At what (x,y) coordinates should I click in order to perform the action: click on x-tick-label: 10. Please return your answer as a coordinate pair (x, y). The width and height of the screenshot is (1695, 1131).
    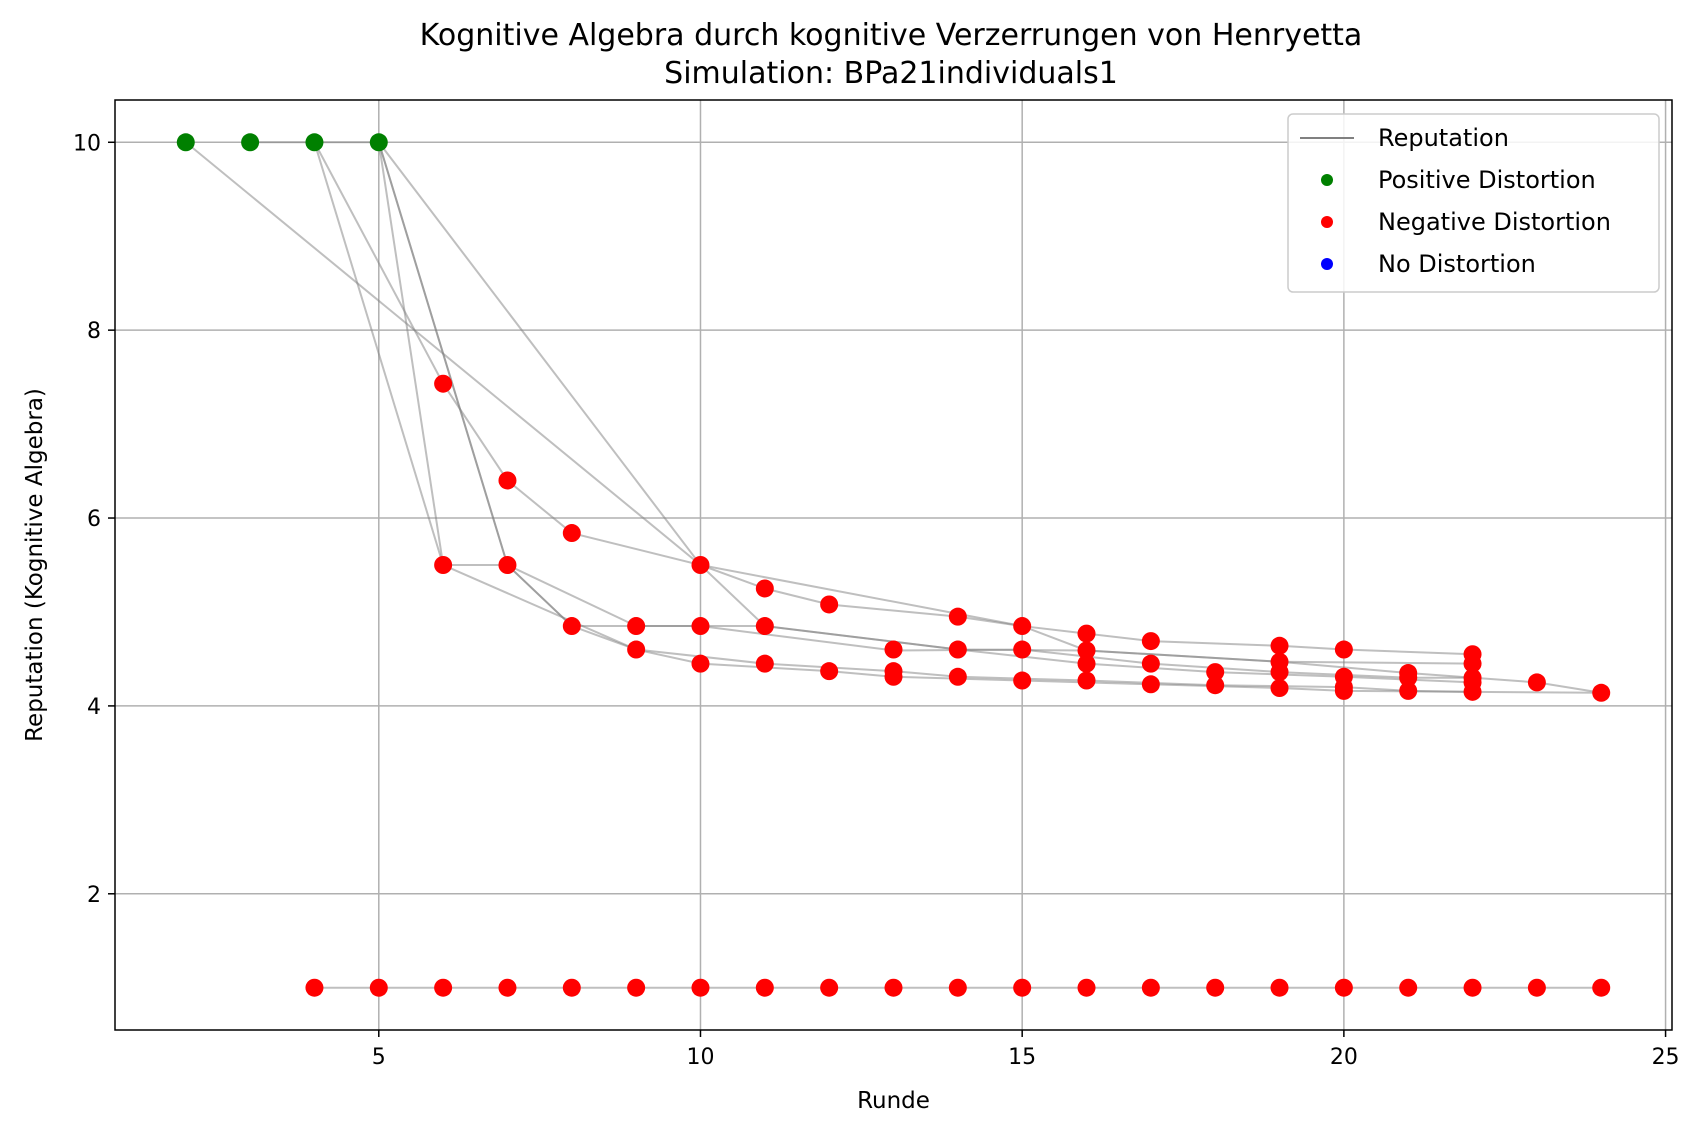
    Looking at the image, I should click on (700, 1057).